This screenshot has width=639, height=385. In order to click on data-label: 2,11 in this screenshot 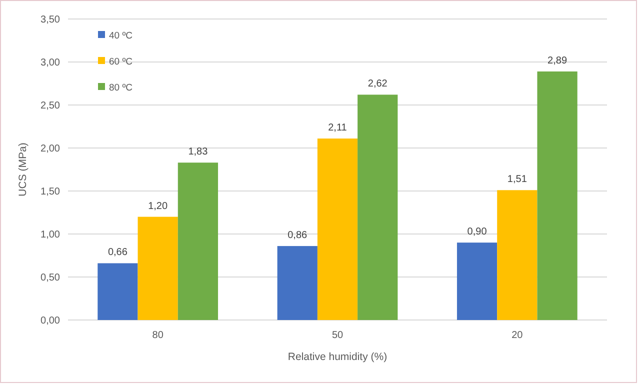, I will do `click(338, 128)`.